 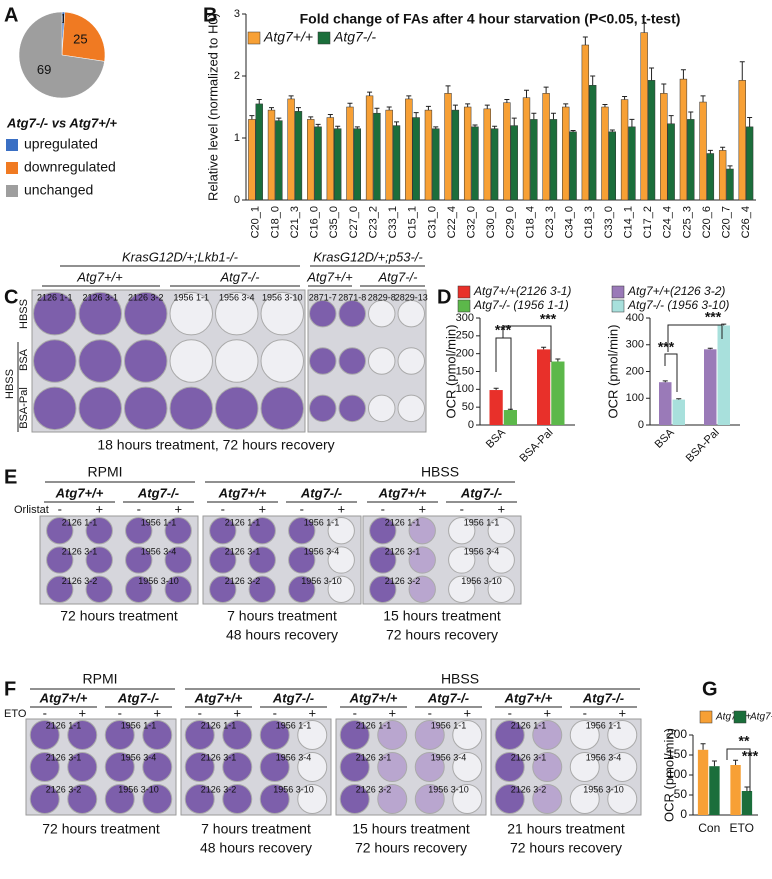 I want to click on legend-label: Atg7-/-, so click(x=354, y=37).